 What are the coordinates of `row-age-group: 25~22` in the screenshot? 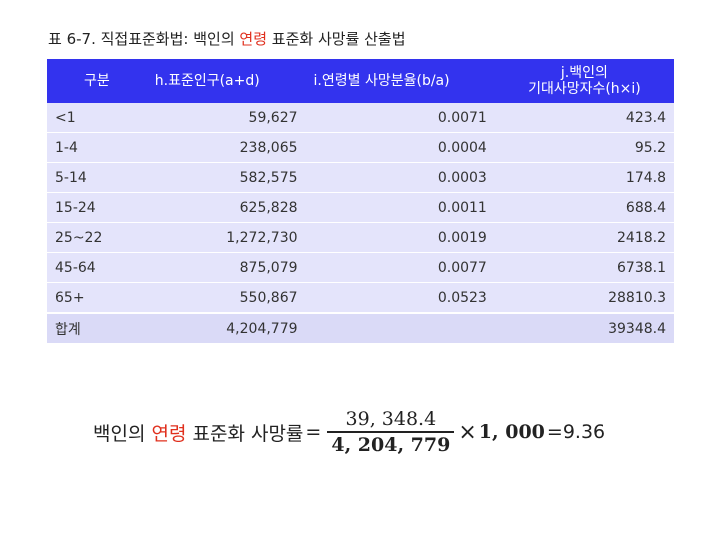 It's located at (97, 237).